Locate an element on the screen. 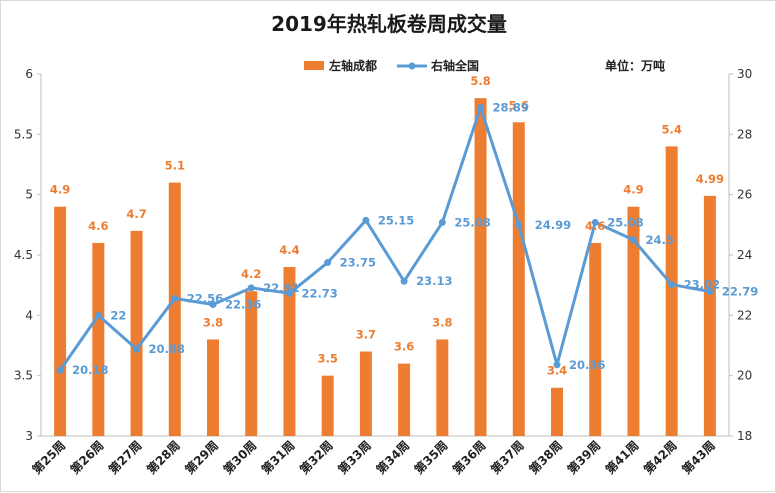 Image resolution: width=776 pixels, height=493 pixels. bar-data-label: 5.8 is located at coordinates (480, 81).